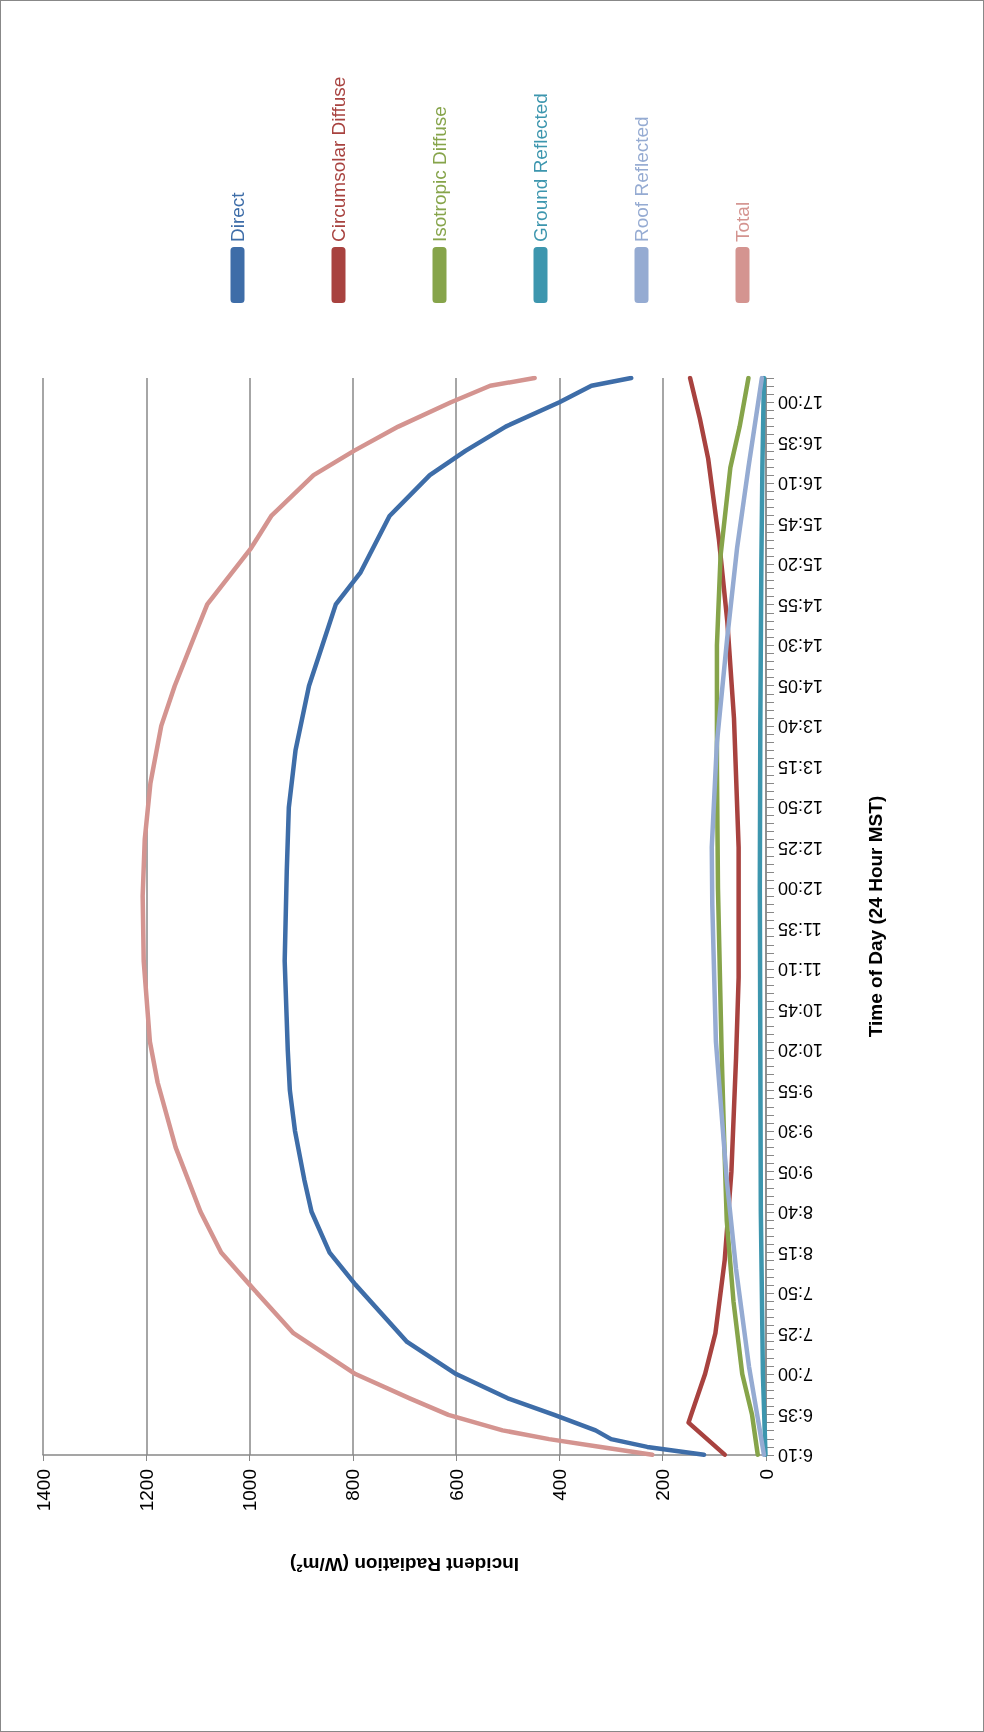 Image resolution: width=984 pixels, height=1732 pixels. I want to click on y-tick-label: 13:40, so click(801, 726).